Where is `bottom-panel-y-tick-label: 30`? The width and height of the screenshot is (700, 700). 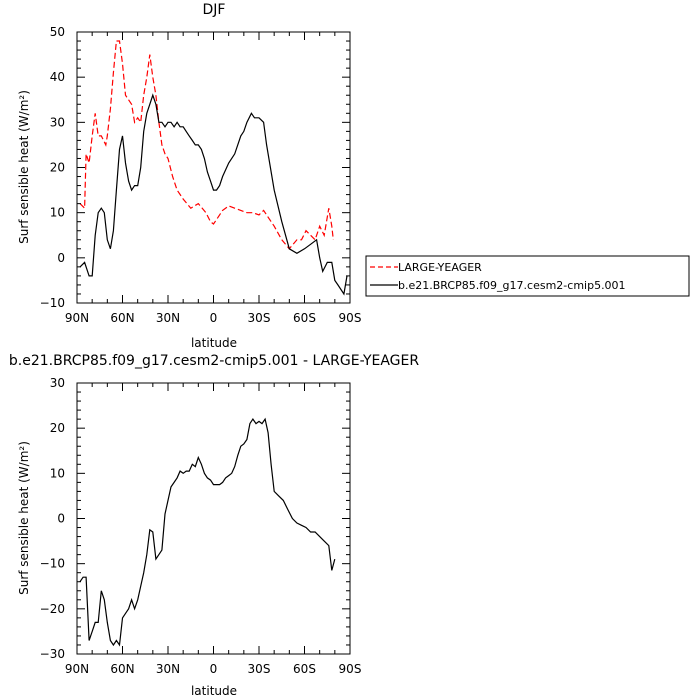 bottom-panel-y-tick-label: 30 is located at coordinates (57, 383).